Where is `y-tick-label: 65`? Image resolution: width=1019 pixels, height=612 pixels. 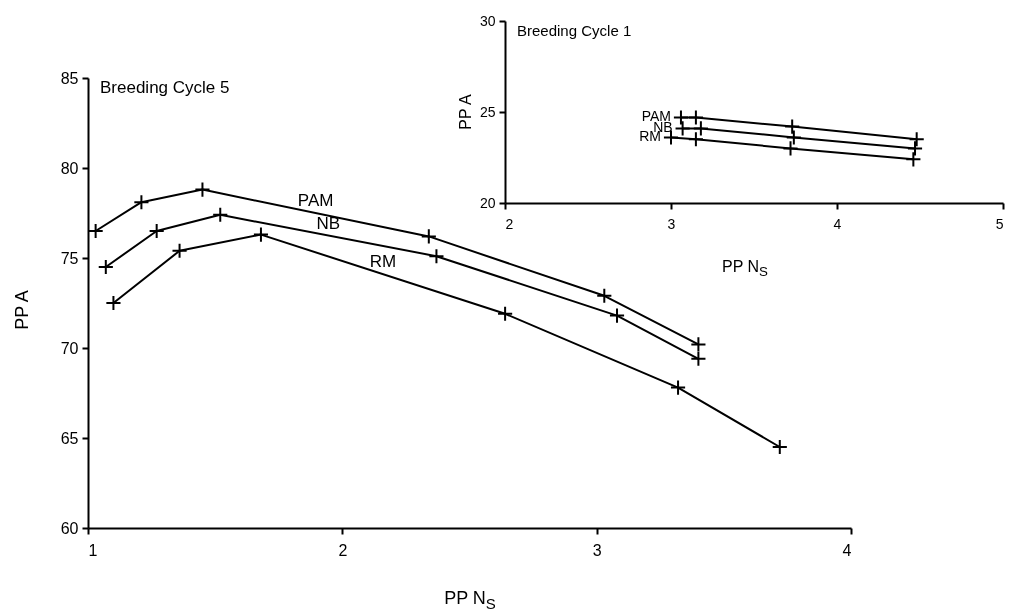
y-tick-label: 65 is located at coordinates (69, 438).